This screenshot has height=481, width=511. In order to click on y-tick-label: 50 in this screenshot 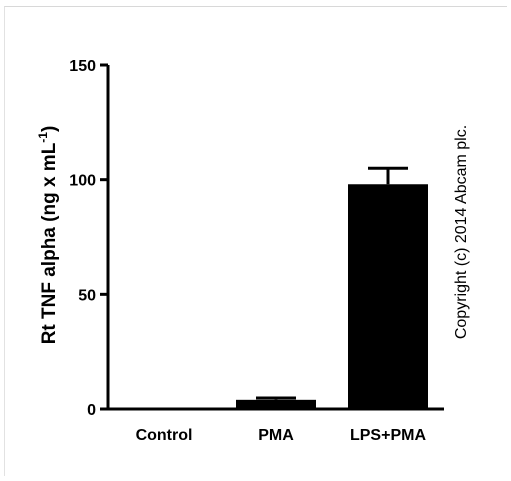, I will do `click(87, 295)`.